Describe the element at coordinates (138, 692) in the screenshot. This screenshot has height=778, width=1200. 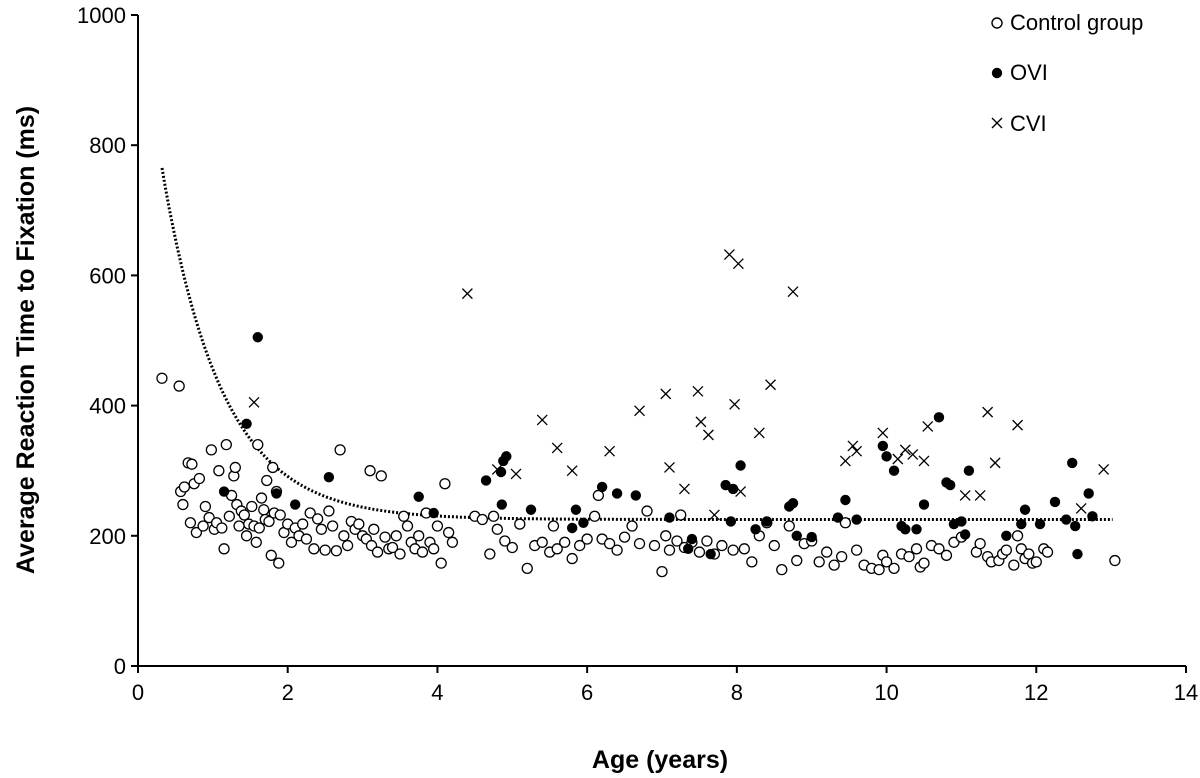
I see `x-tick-label: 0` at that location.